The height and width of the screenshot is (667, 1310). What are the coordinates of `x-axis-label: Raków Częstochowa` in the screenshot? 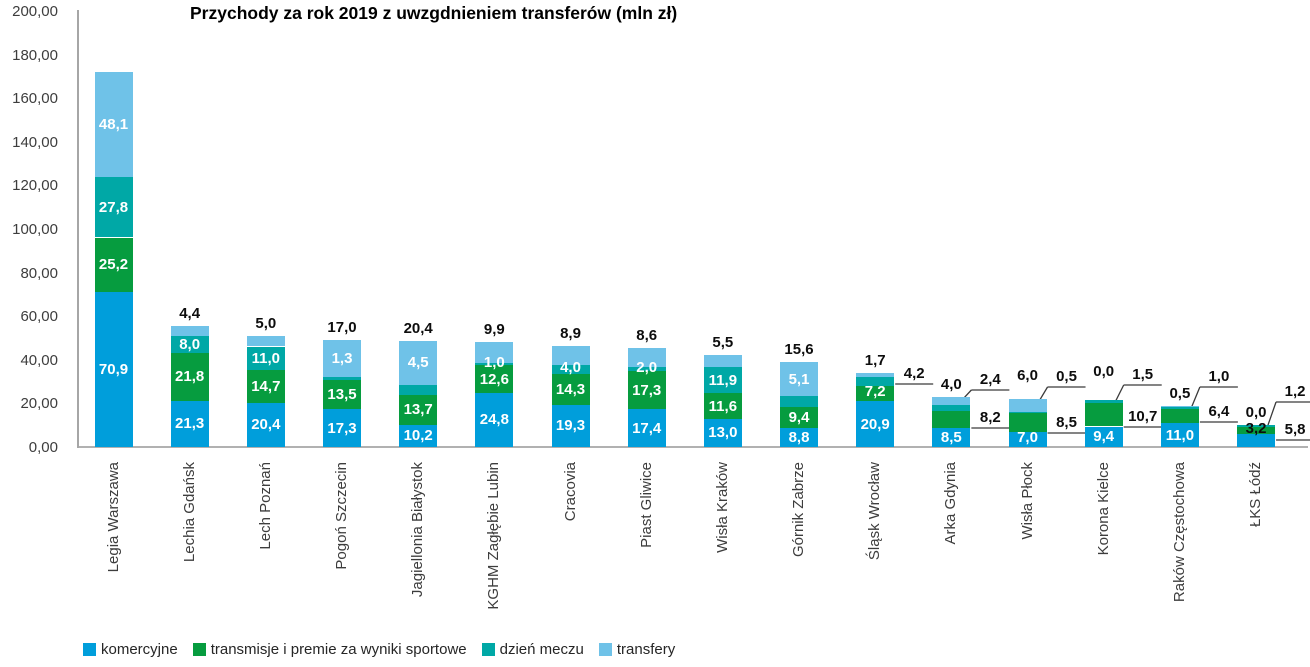 It's located at (1179, 532).